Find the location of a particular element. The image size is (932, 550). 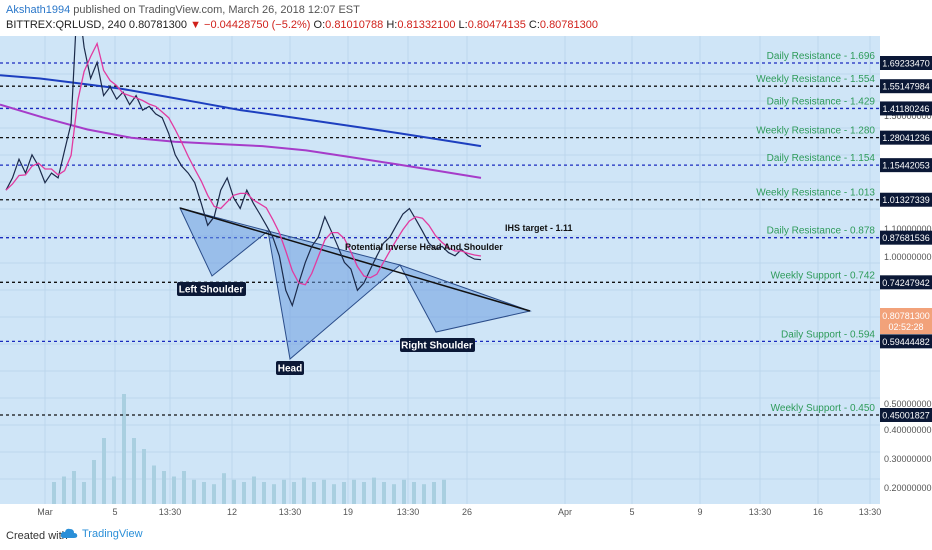

level-label: Daily Resistance - 1.154 is located at coordinates (821, 158).